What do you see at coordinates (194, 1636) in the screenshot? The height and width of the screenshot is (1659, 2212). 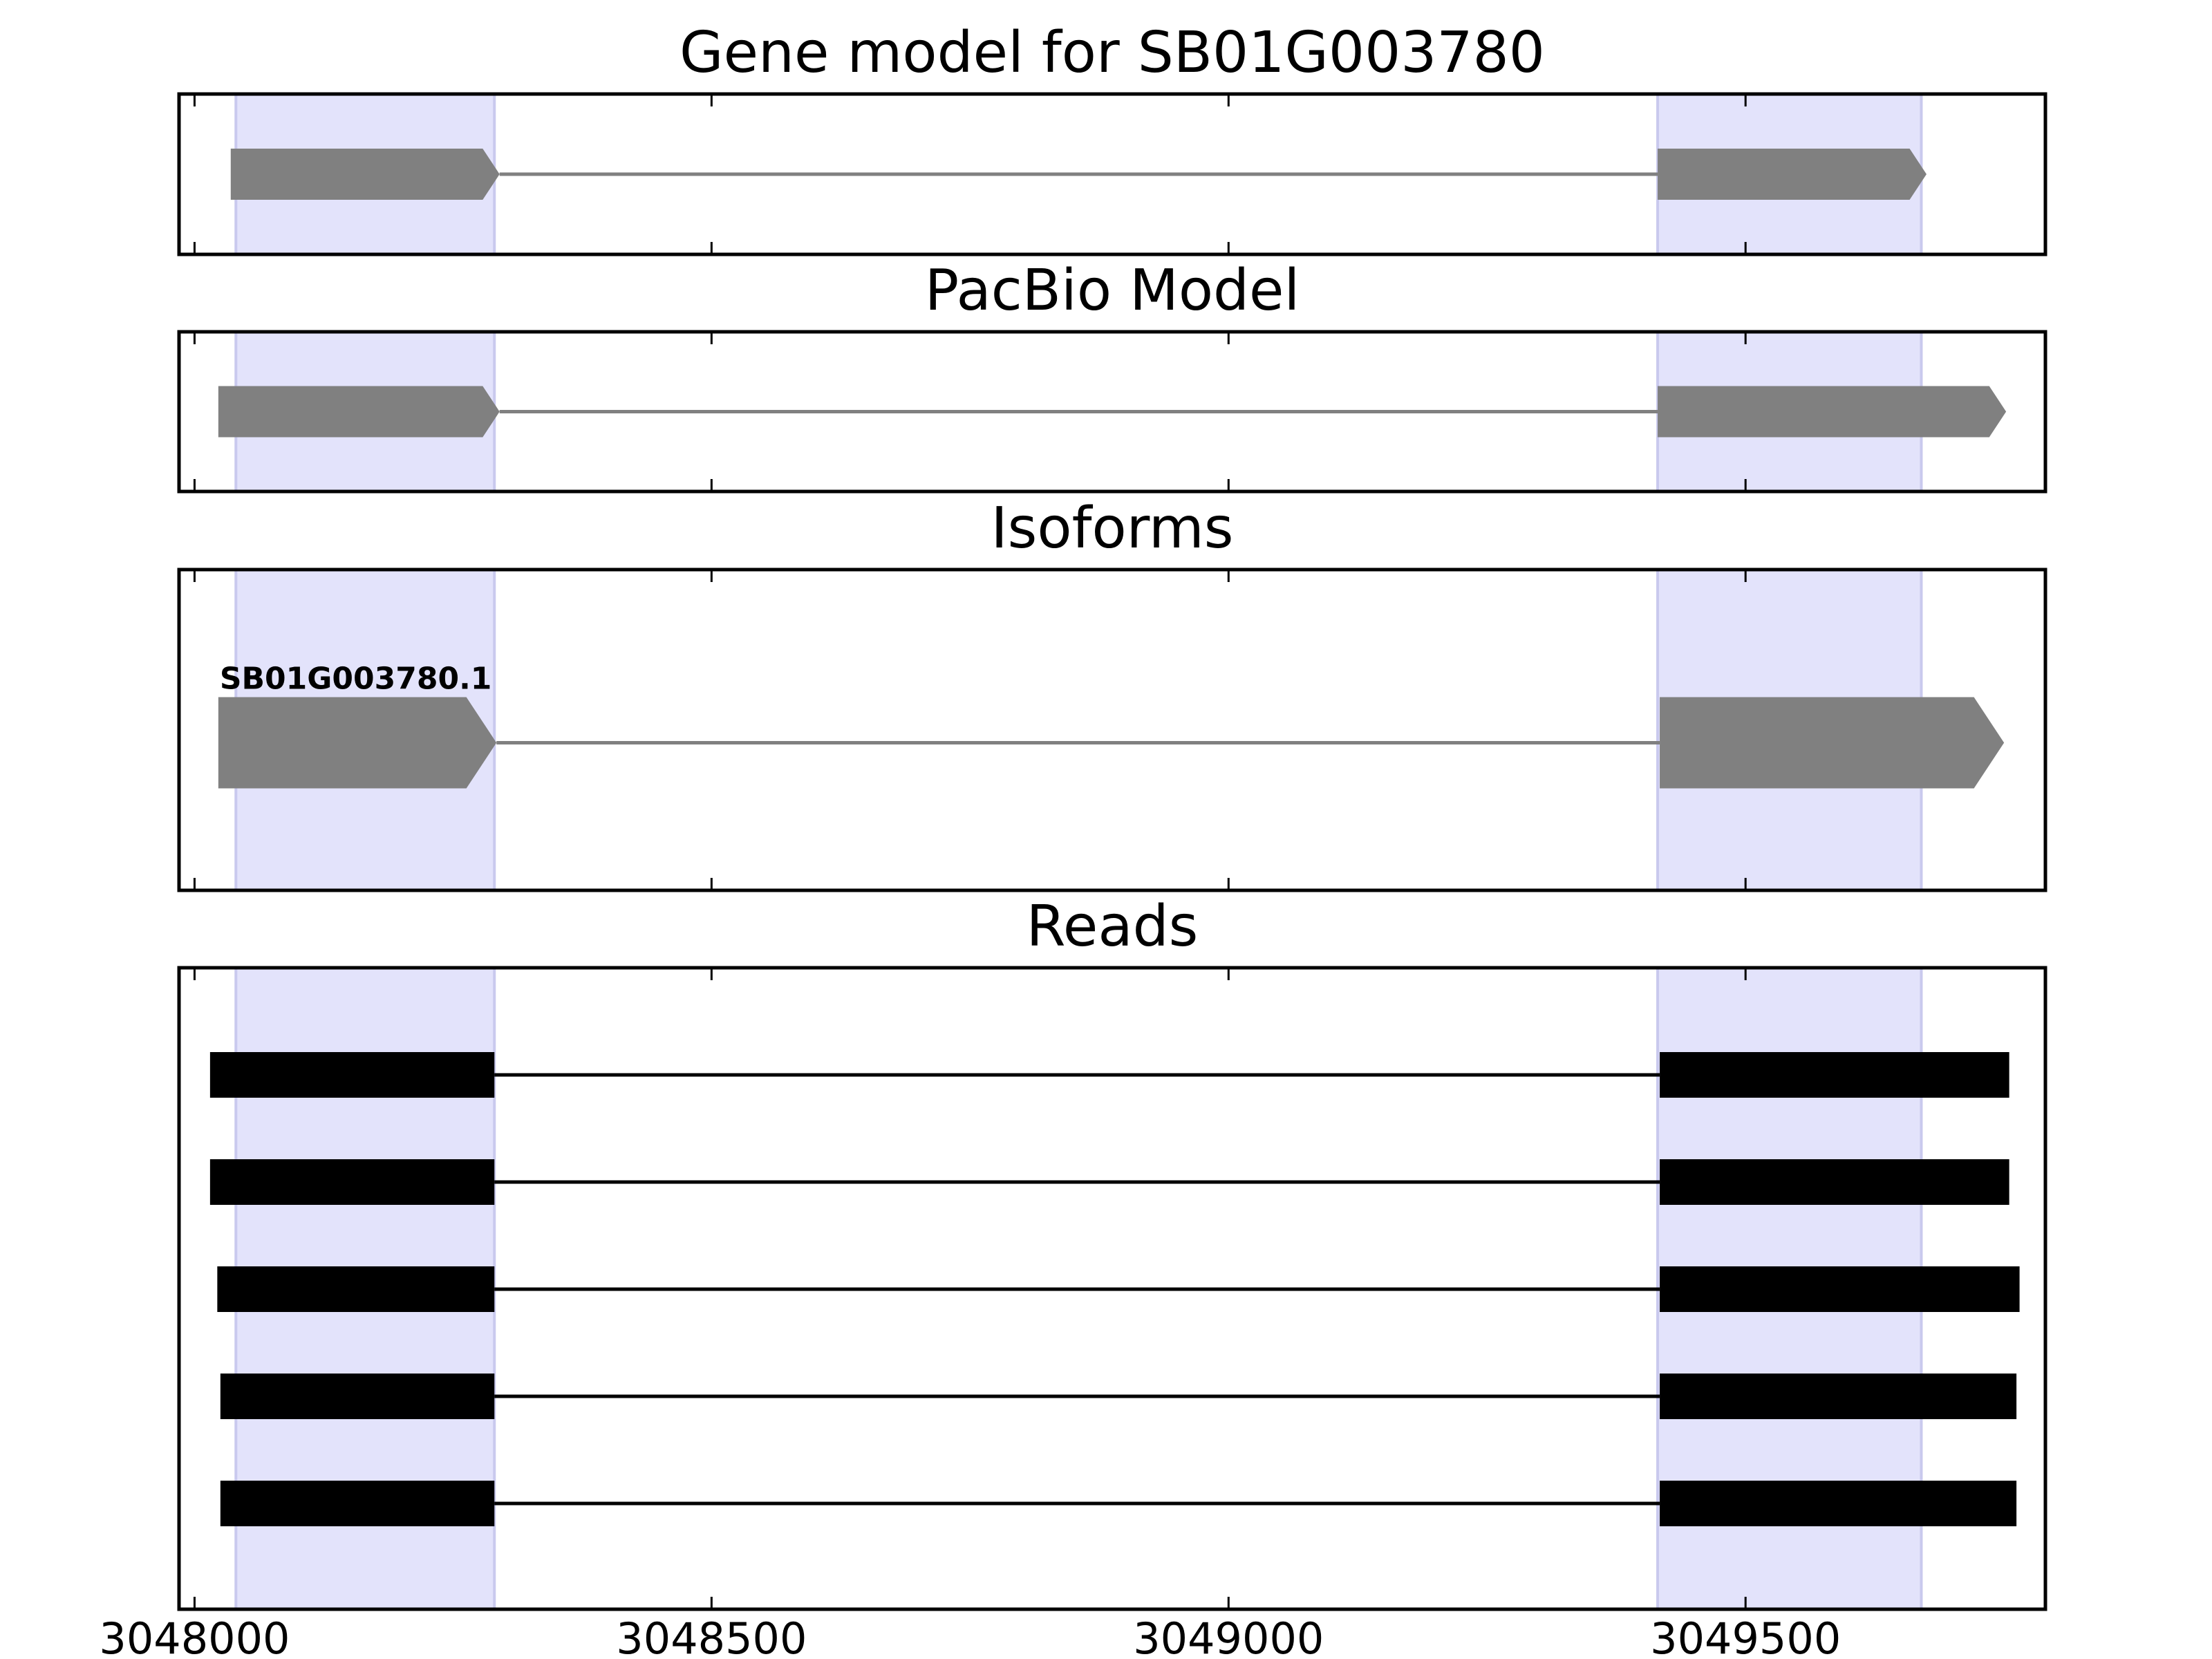 I see `x-tick-label: 3048000` at bounding box center [194, 1636].